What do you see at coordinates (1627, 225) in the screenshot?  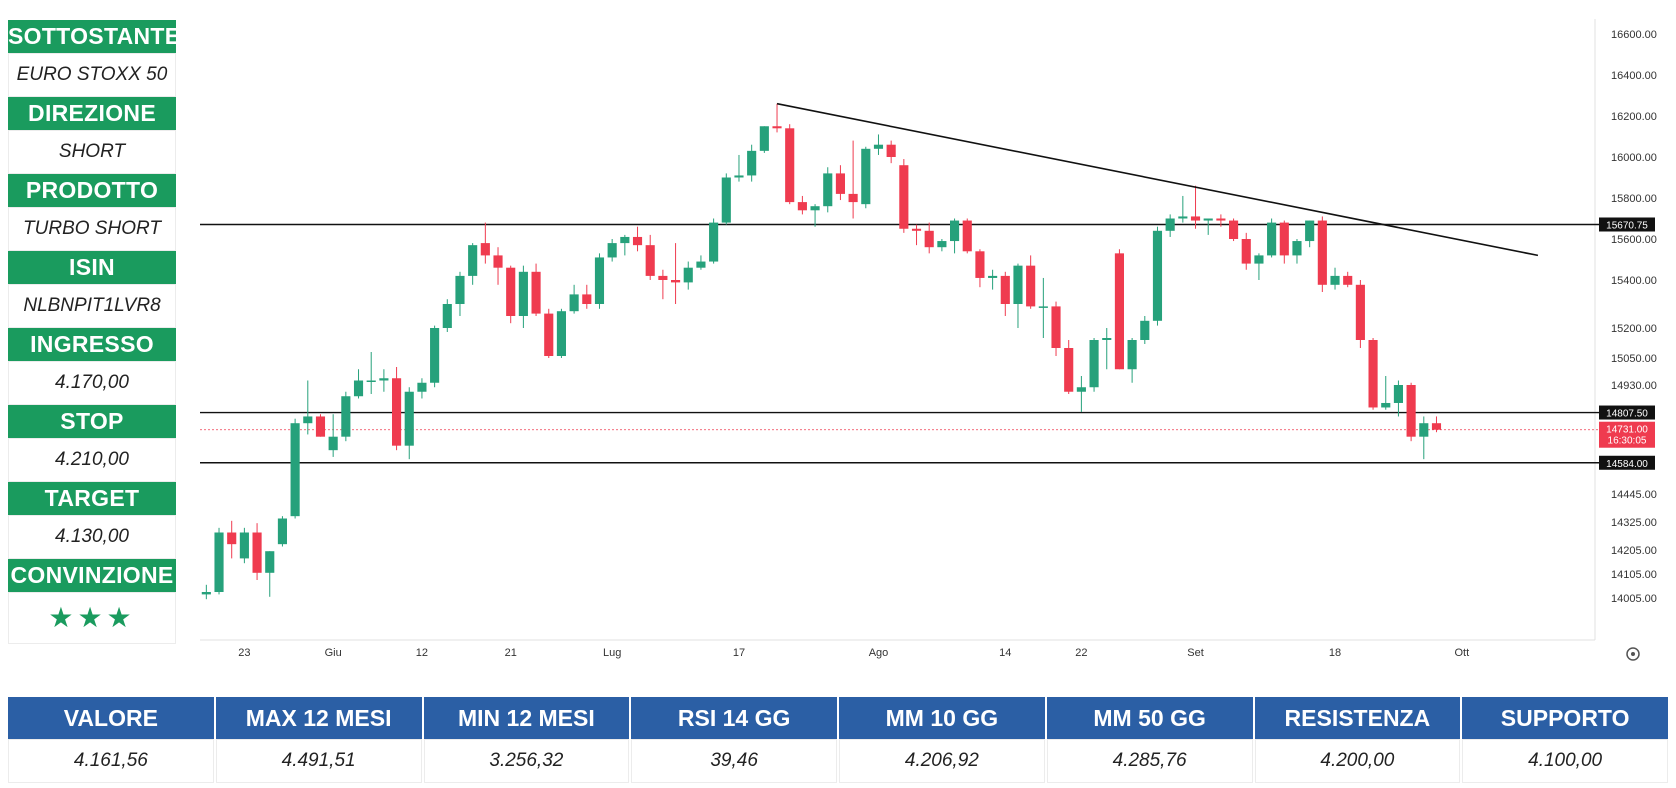 I see `level-price-label: 15670.75` at bounding box center [1627, 225].